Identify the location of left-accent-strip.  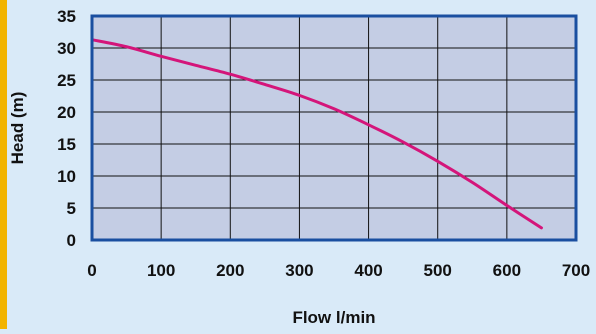
(3, 164).